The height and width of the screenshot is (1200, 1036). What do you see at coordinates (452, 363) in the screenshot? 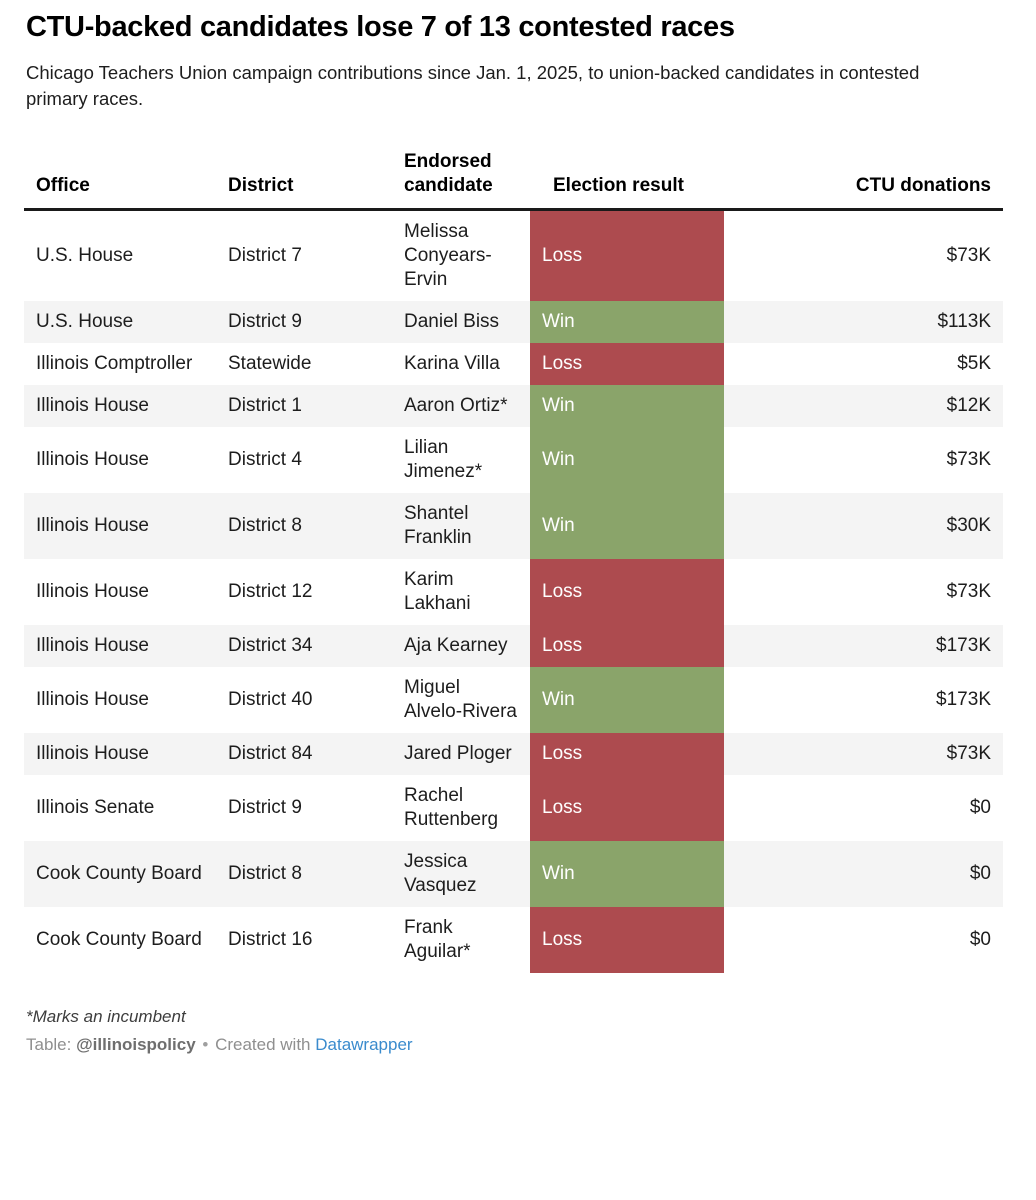
I see `candidate-cell: Karina Villa` at bounding box center [452, 363].